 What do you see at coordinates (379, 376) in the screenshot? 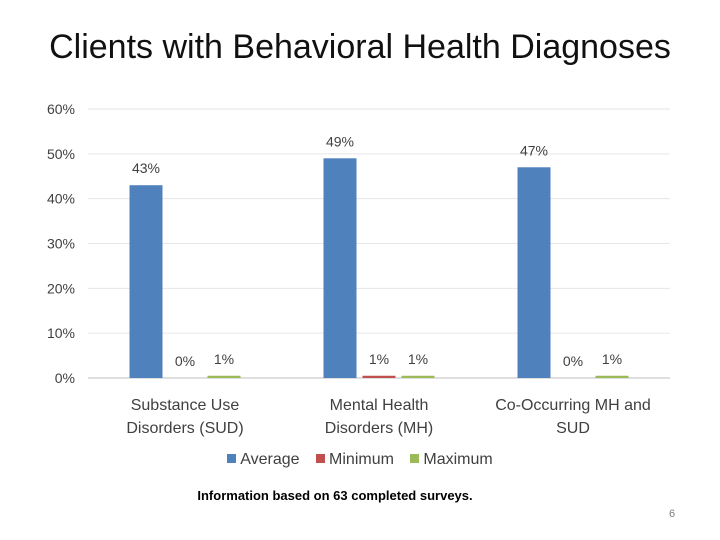
I see `bar-minimum` at bounding box center [379, 376].